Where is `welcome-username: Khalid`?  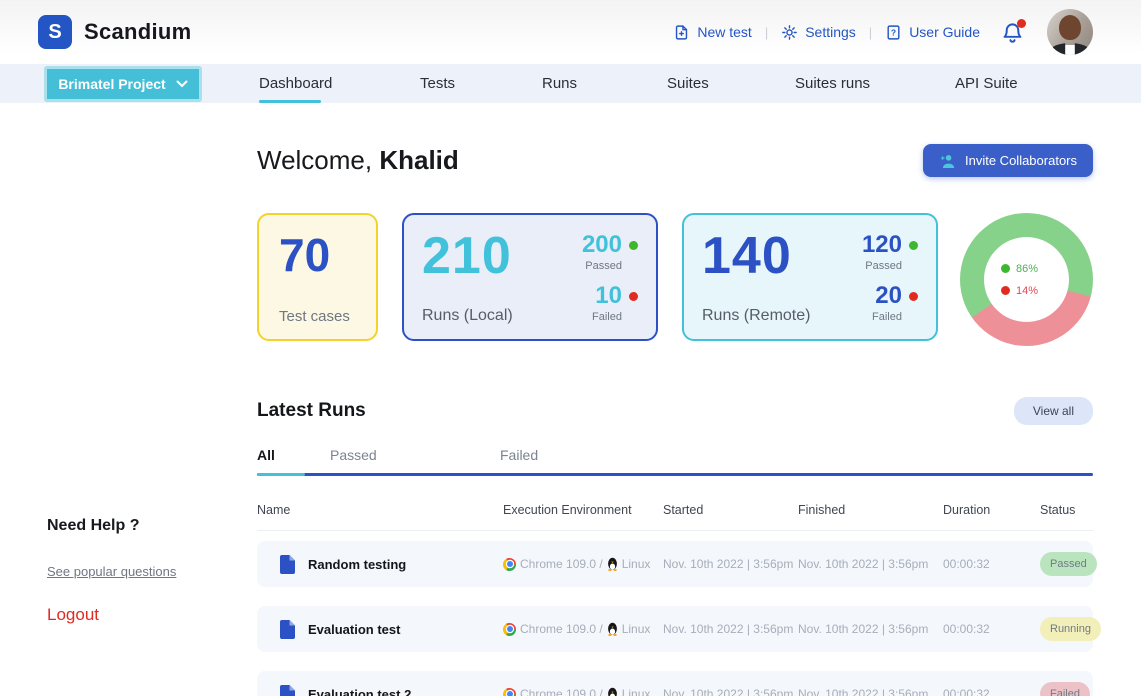 welcome-username: Khalid is located at coordinates (419, 160).